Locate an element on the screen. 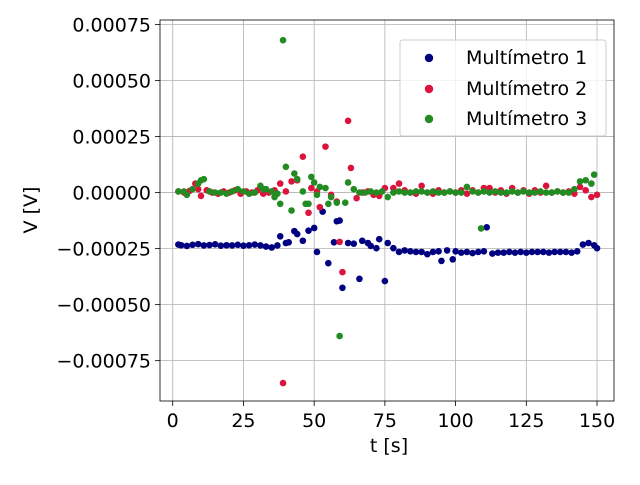 Image resolution: width=640 pixels, height=485 pixels. y-axis-label: V [V] is located at coordinates (31, 210).